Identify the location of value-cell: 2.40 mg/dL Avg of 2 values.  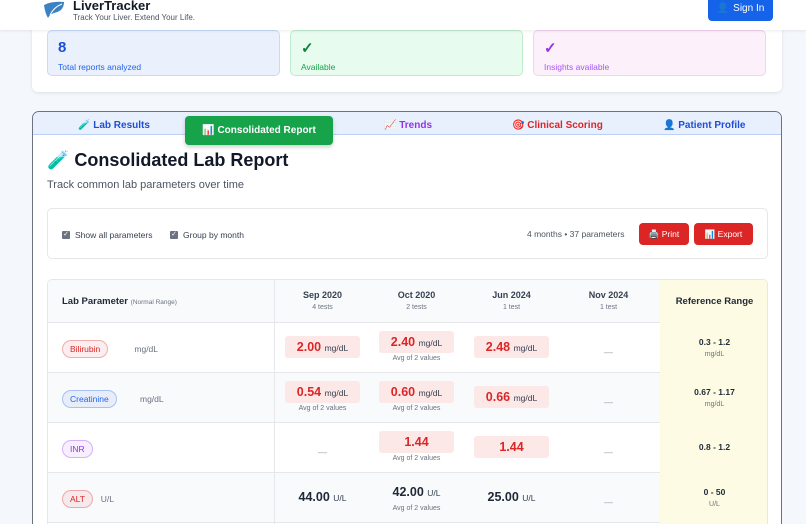
(416, 346).